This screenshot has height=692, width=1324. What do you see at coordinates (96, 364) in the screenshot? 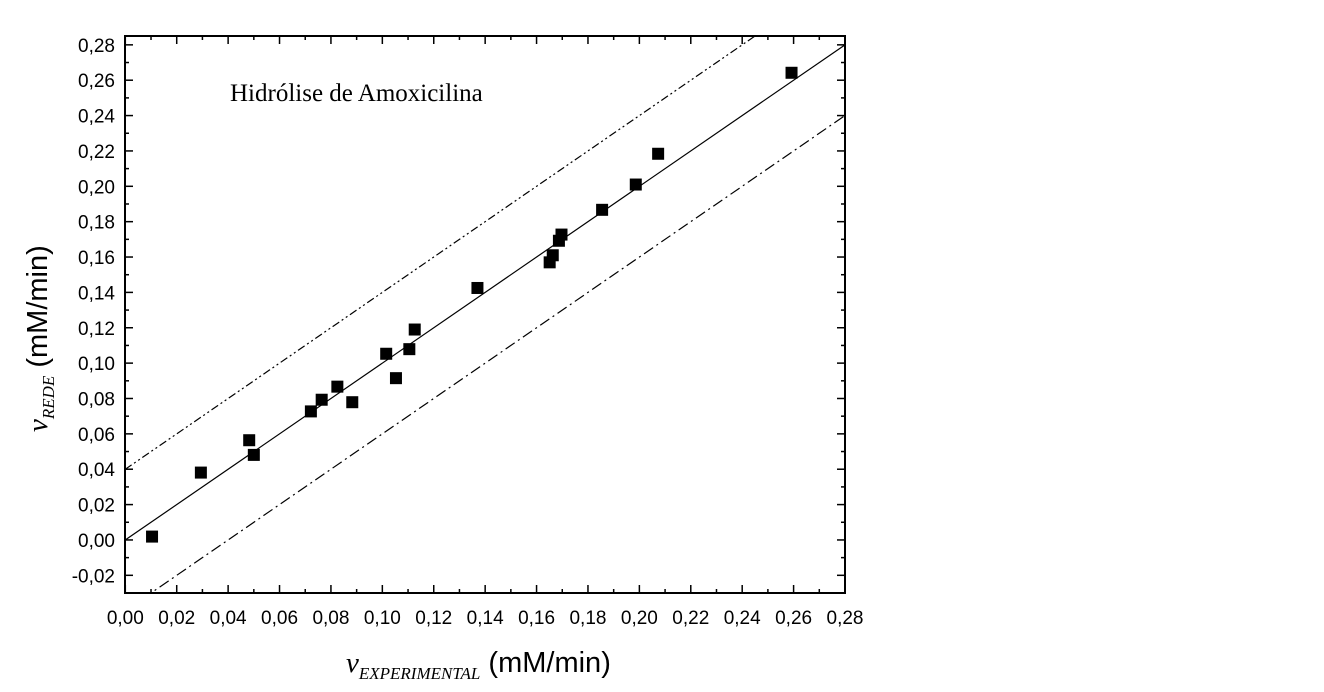
I see `y-tick-label: 0,10` at bounding box center [96, 364].